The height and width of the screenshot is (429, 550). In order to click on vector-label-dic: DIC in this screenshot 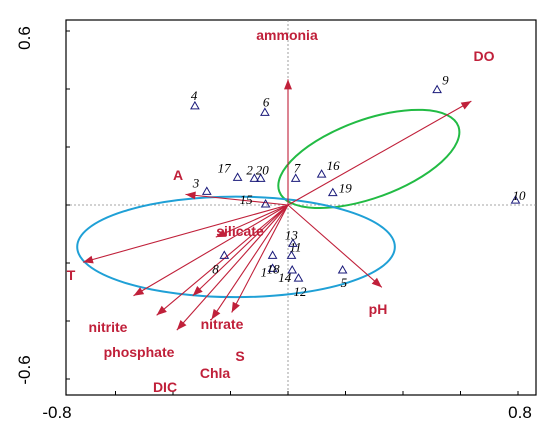, I will do `click(165, 387)`.